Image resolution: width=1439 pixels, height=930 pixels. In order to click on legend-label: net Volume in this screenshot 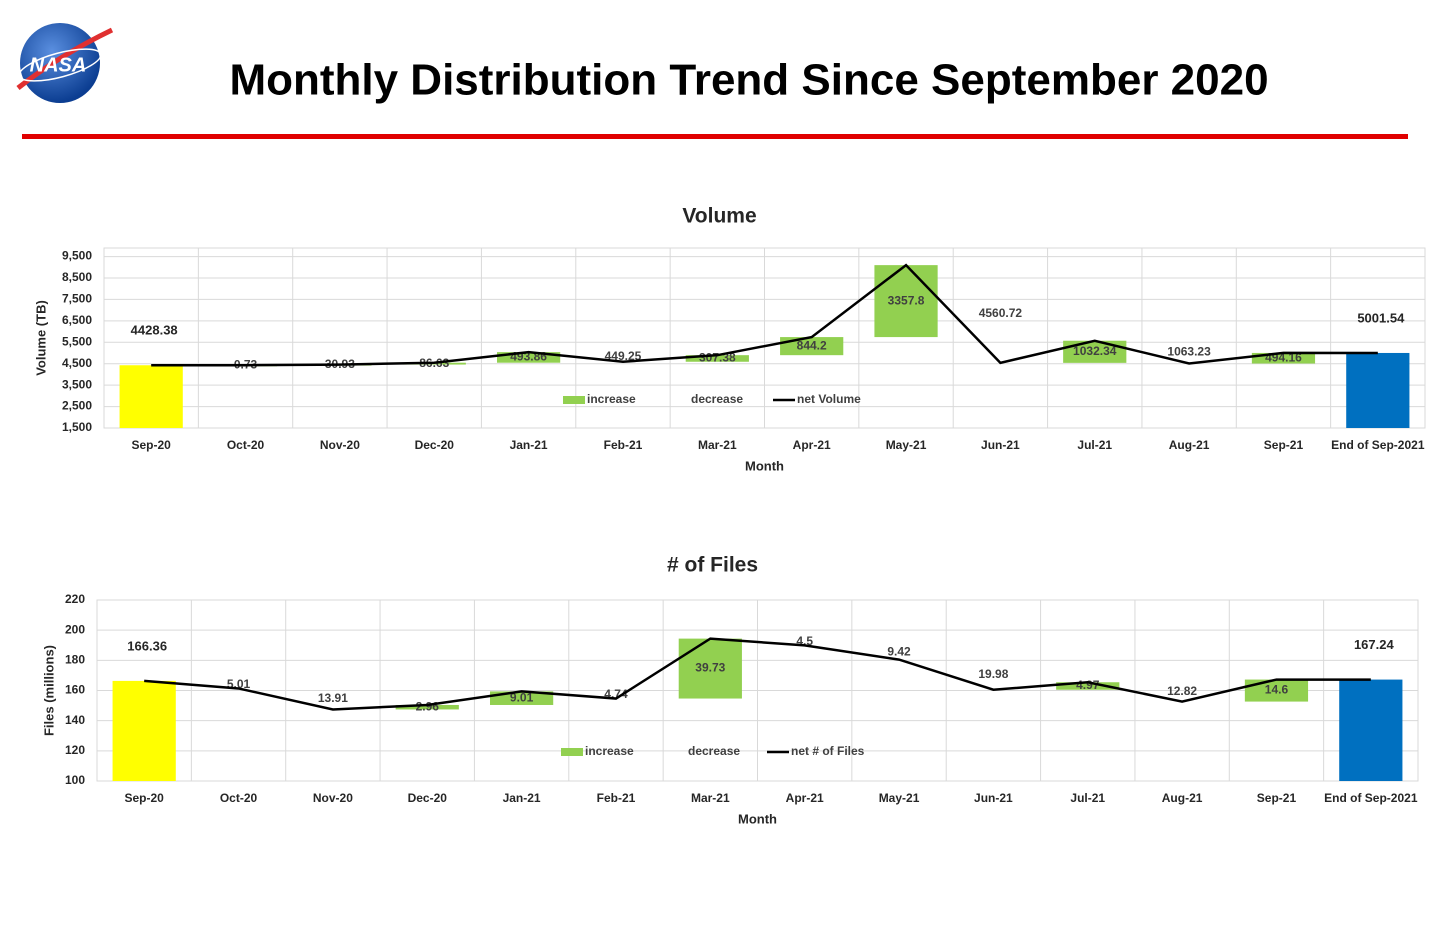, I will do `click(829, 399)`.